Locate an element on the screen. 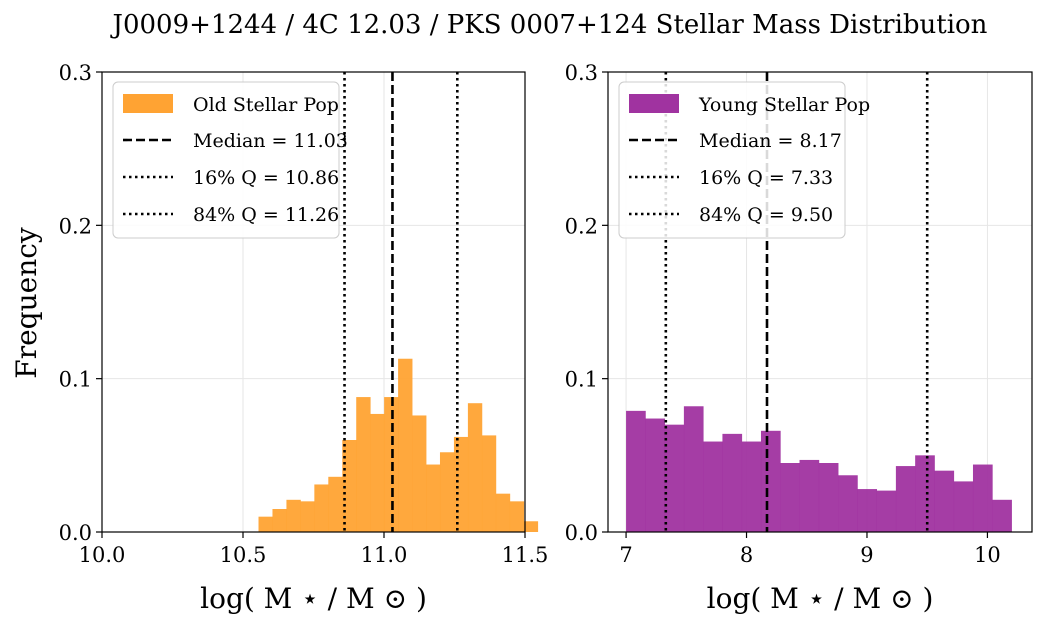 This screenshot has height=633, width=1040. legend-label: 84% Q = 11.26 is located at coordinates (266, 215).